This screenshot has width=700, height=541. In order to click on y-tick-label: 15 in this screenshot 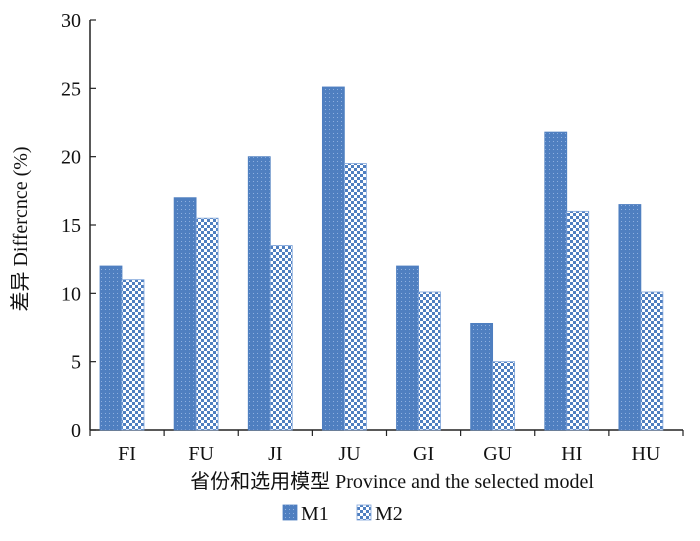, I will do `click(71, 226)`.